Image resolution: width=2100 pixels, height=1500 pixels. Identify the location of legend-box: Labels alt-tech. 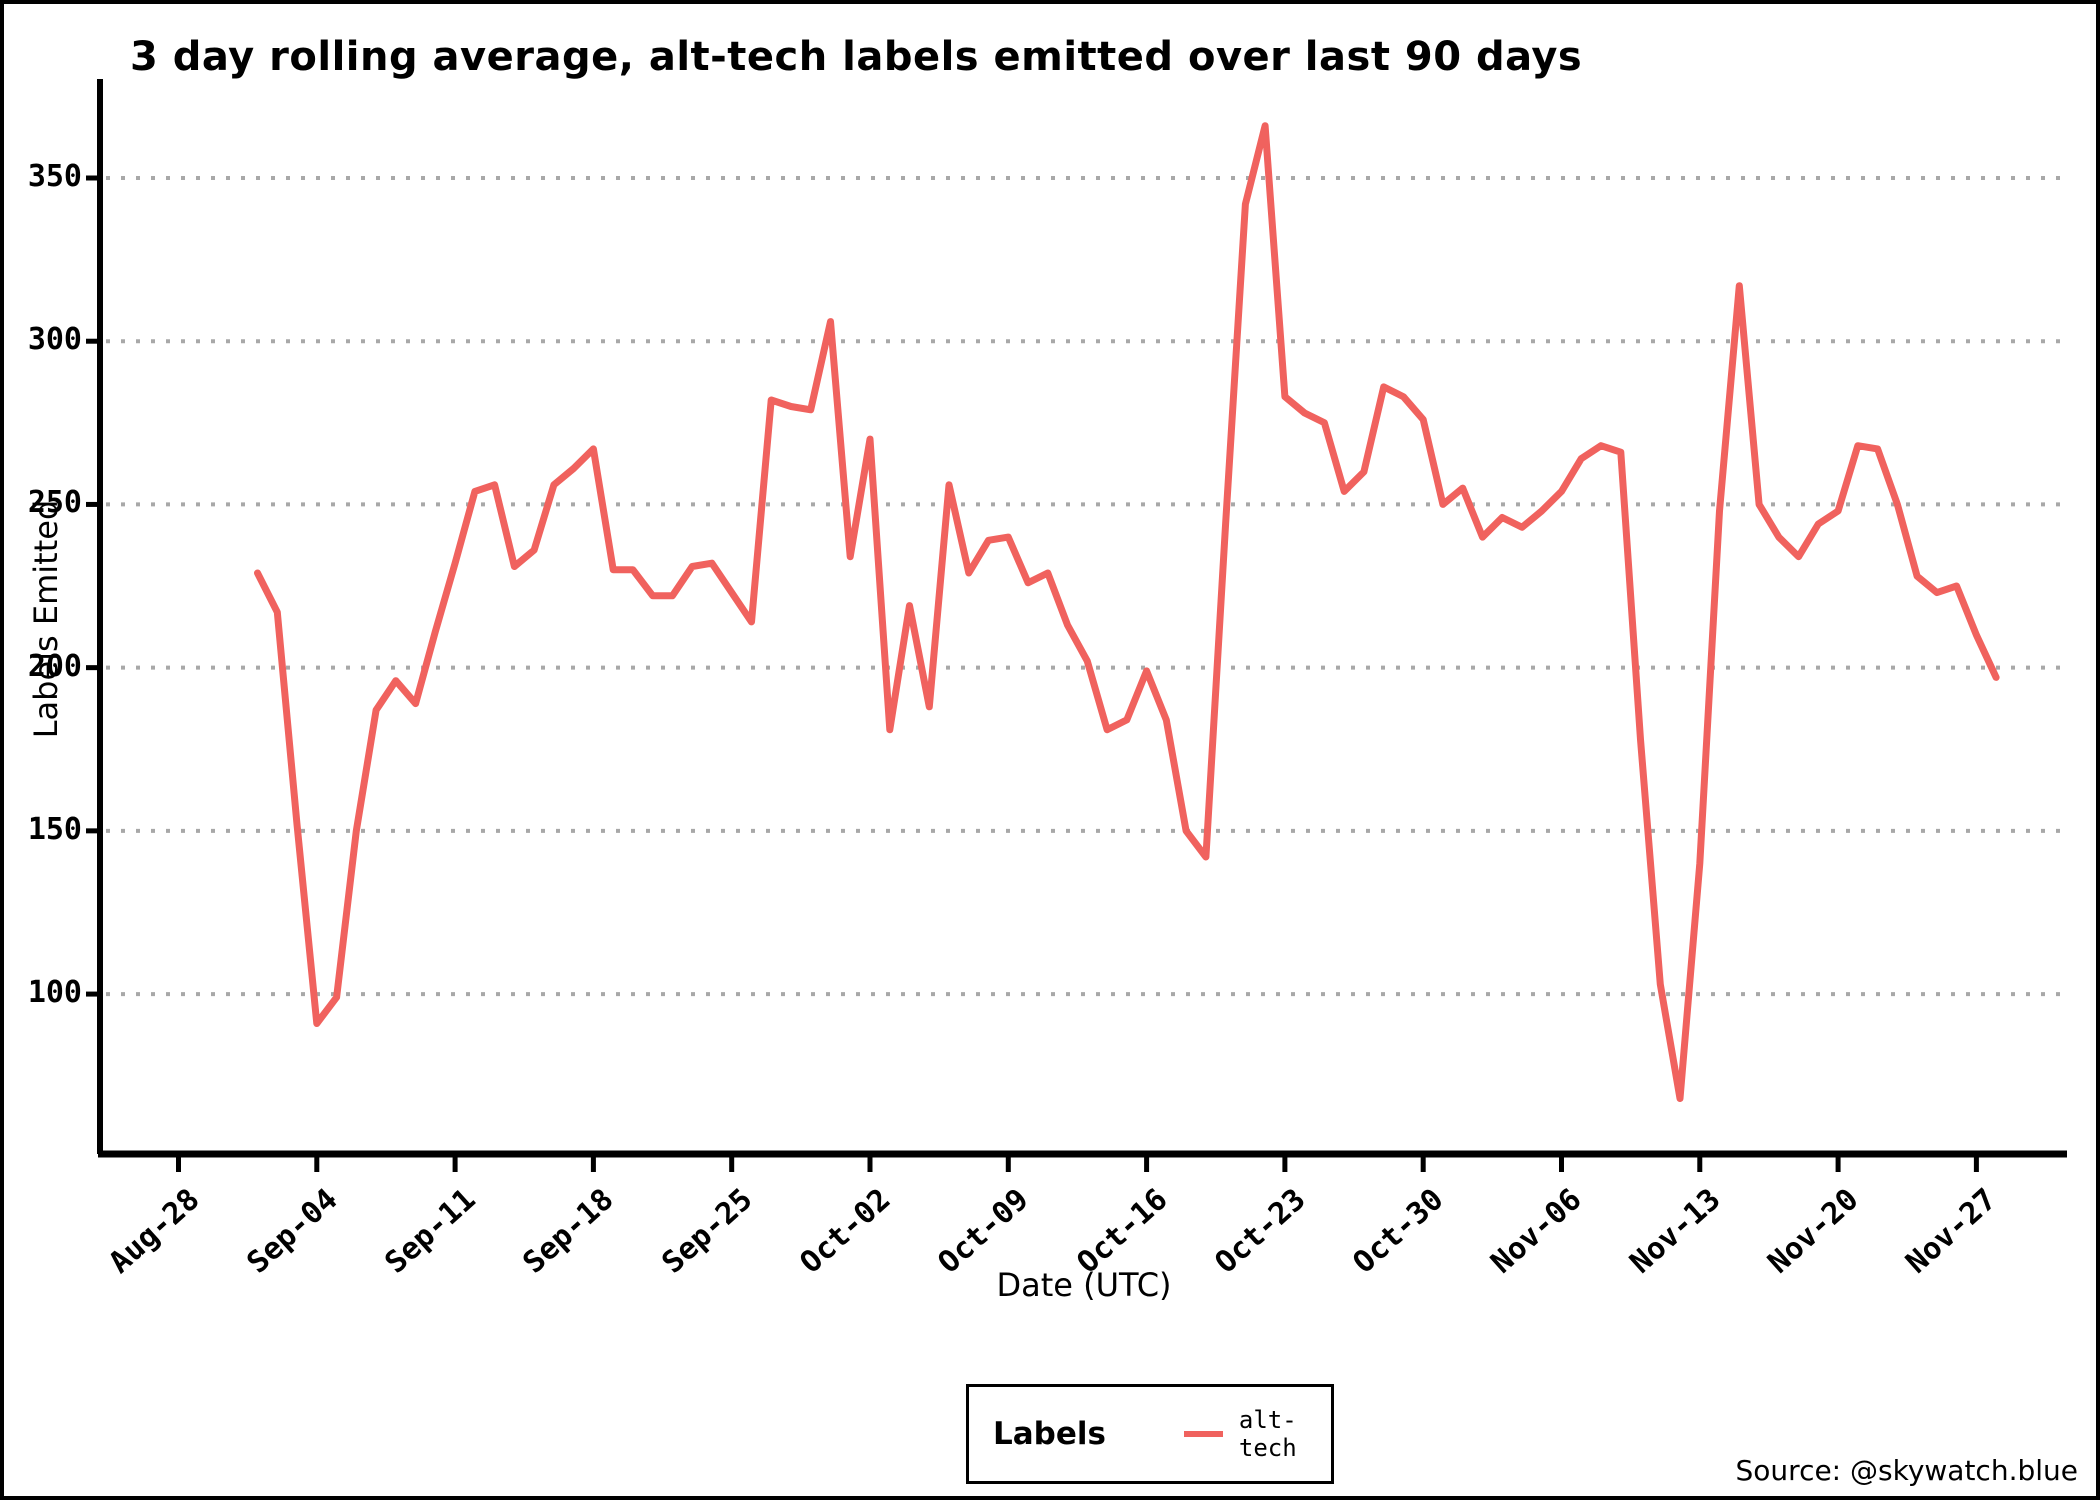
(1150, 1434).